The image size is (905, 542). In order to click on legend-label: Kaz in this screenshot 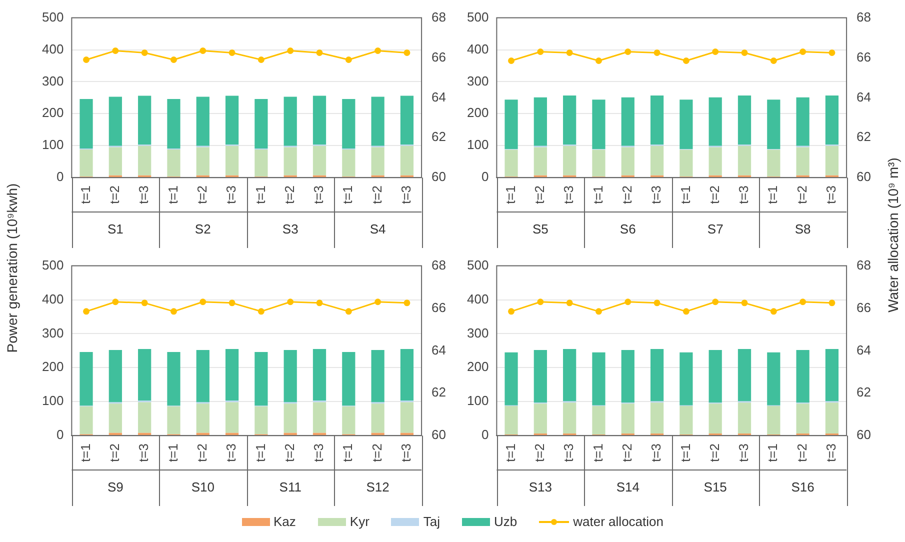, I will do `click(285, 521)`.